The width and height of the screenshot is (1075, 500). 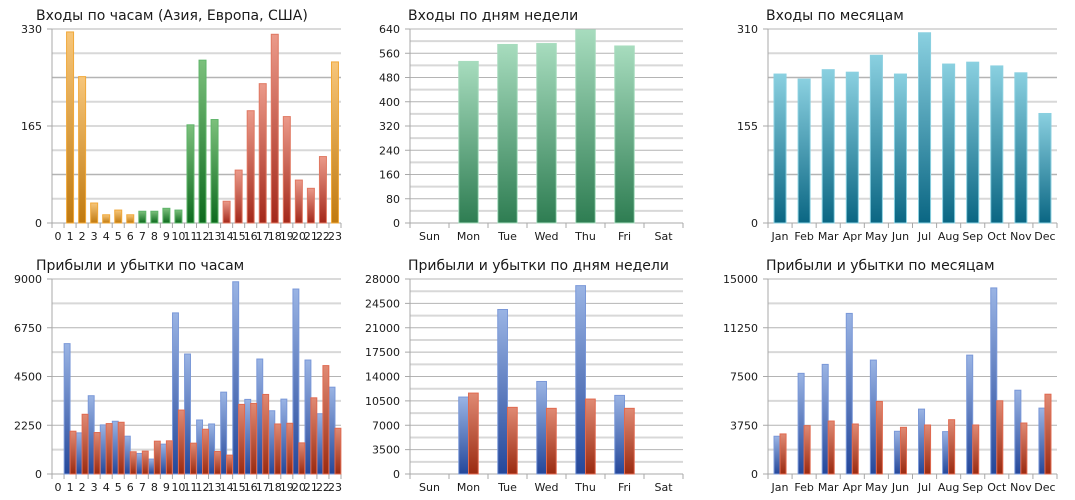 What do you see at coordinates (801, 423) in the screenshot?
I see `bar-profit-Feb` at bounding box center [801, 423].